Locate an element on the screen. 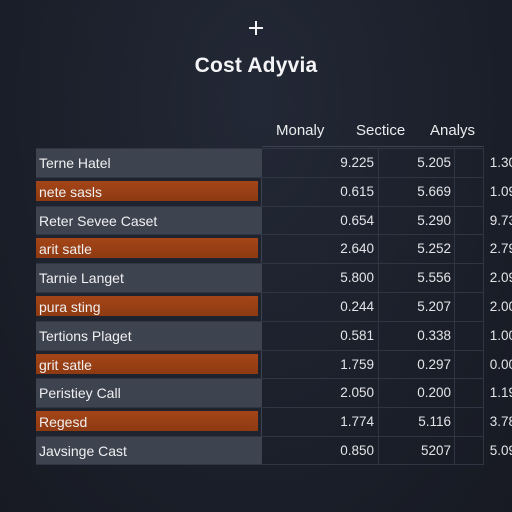 This screenshot has height=512, width=512. page-title: Cost Adyvia is located at coordinates (256, 65).